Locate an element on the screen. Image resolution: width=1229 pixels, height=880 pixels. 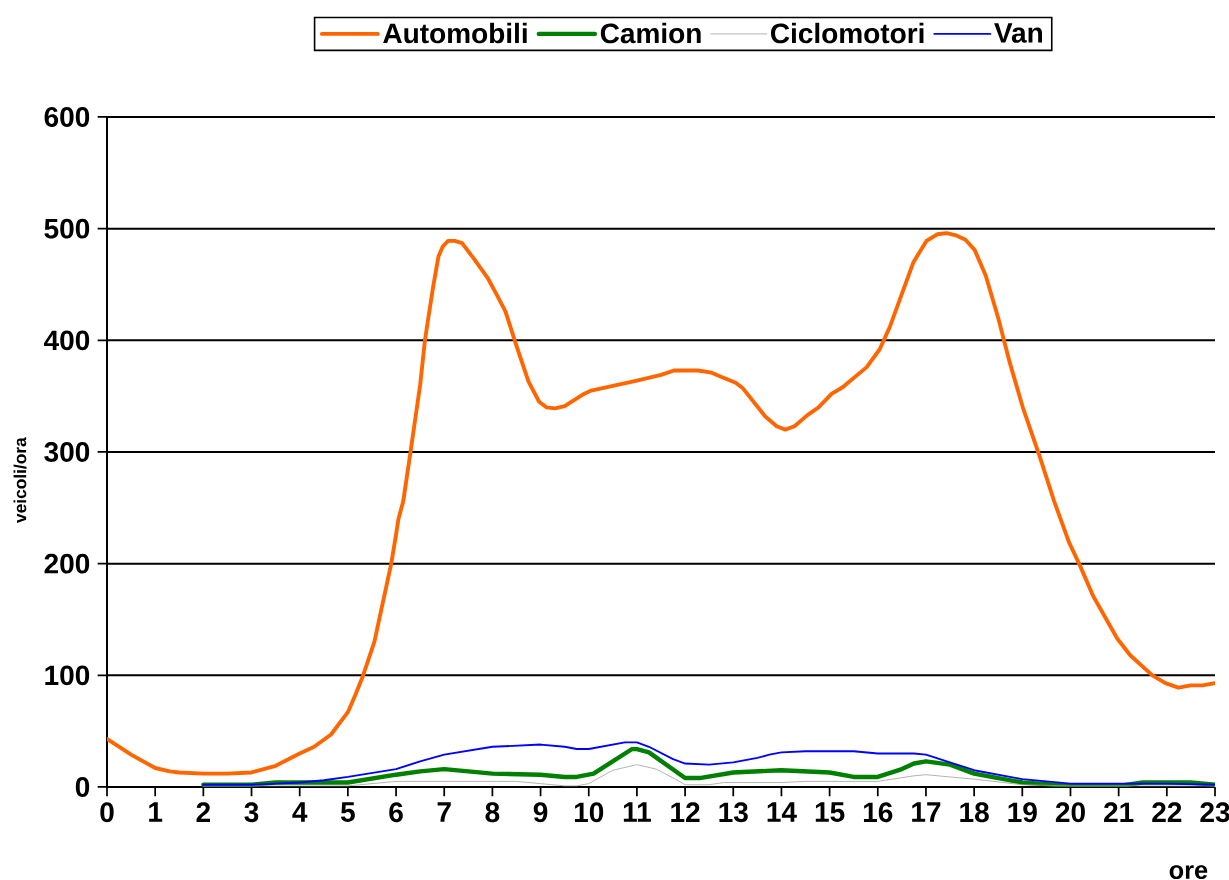
x-tick-label: 20 is located at coordinates (1070, 812).